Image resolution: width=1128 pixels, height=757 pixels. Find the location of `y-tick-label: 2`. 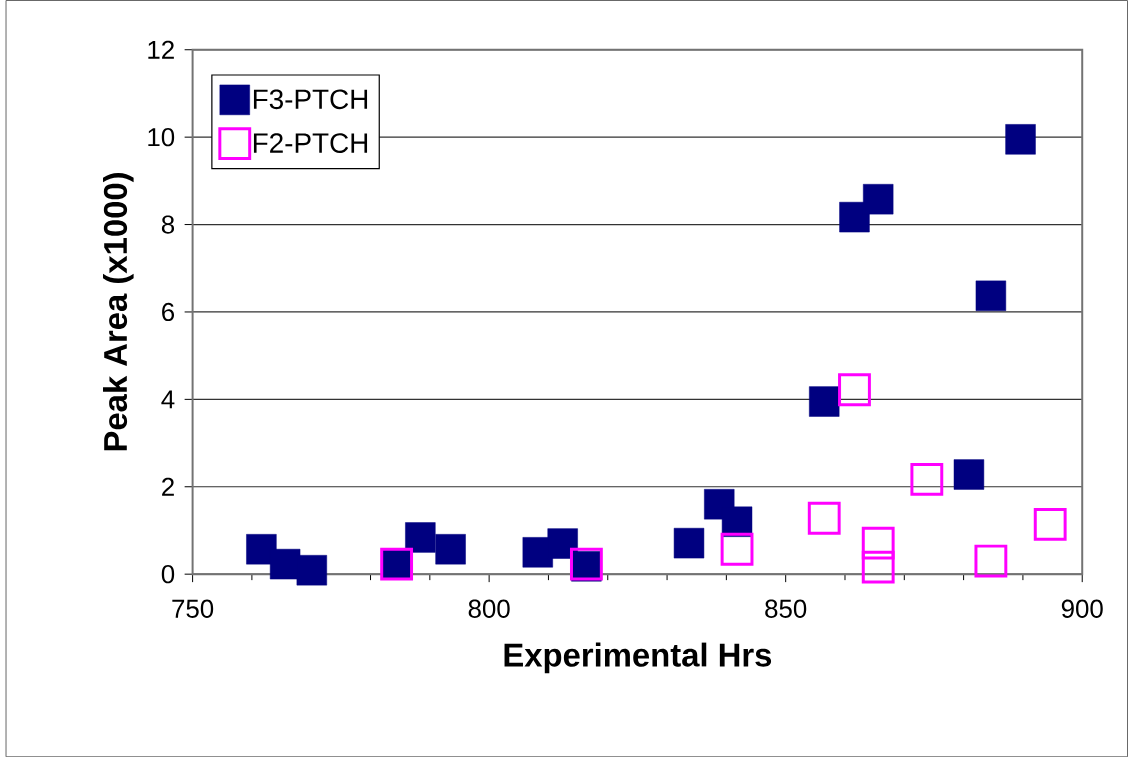

y-tick-label: 2 is located at coordinates (168, 486).